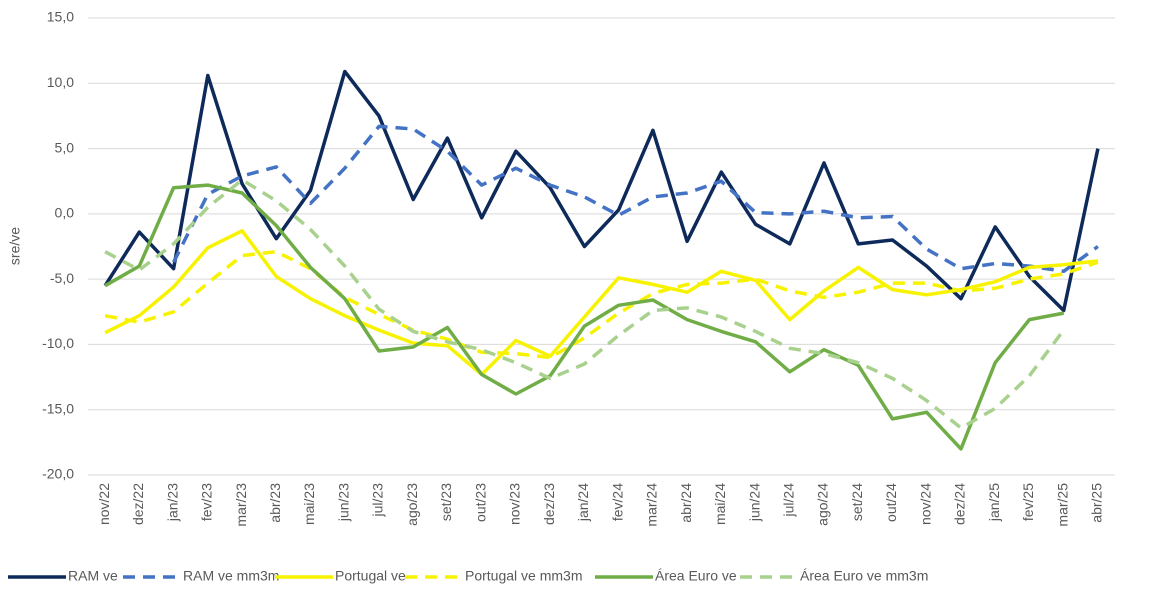  Describe the element at coordinates (652, 505) in the screenshot. I see `x-tick-label: mar/24` at that location.